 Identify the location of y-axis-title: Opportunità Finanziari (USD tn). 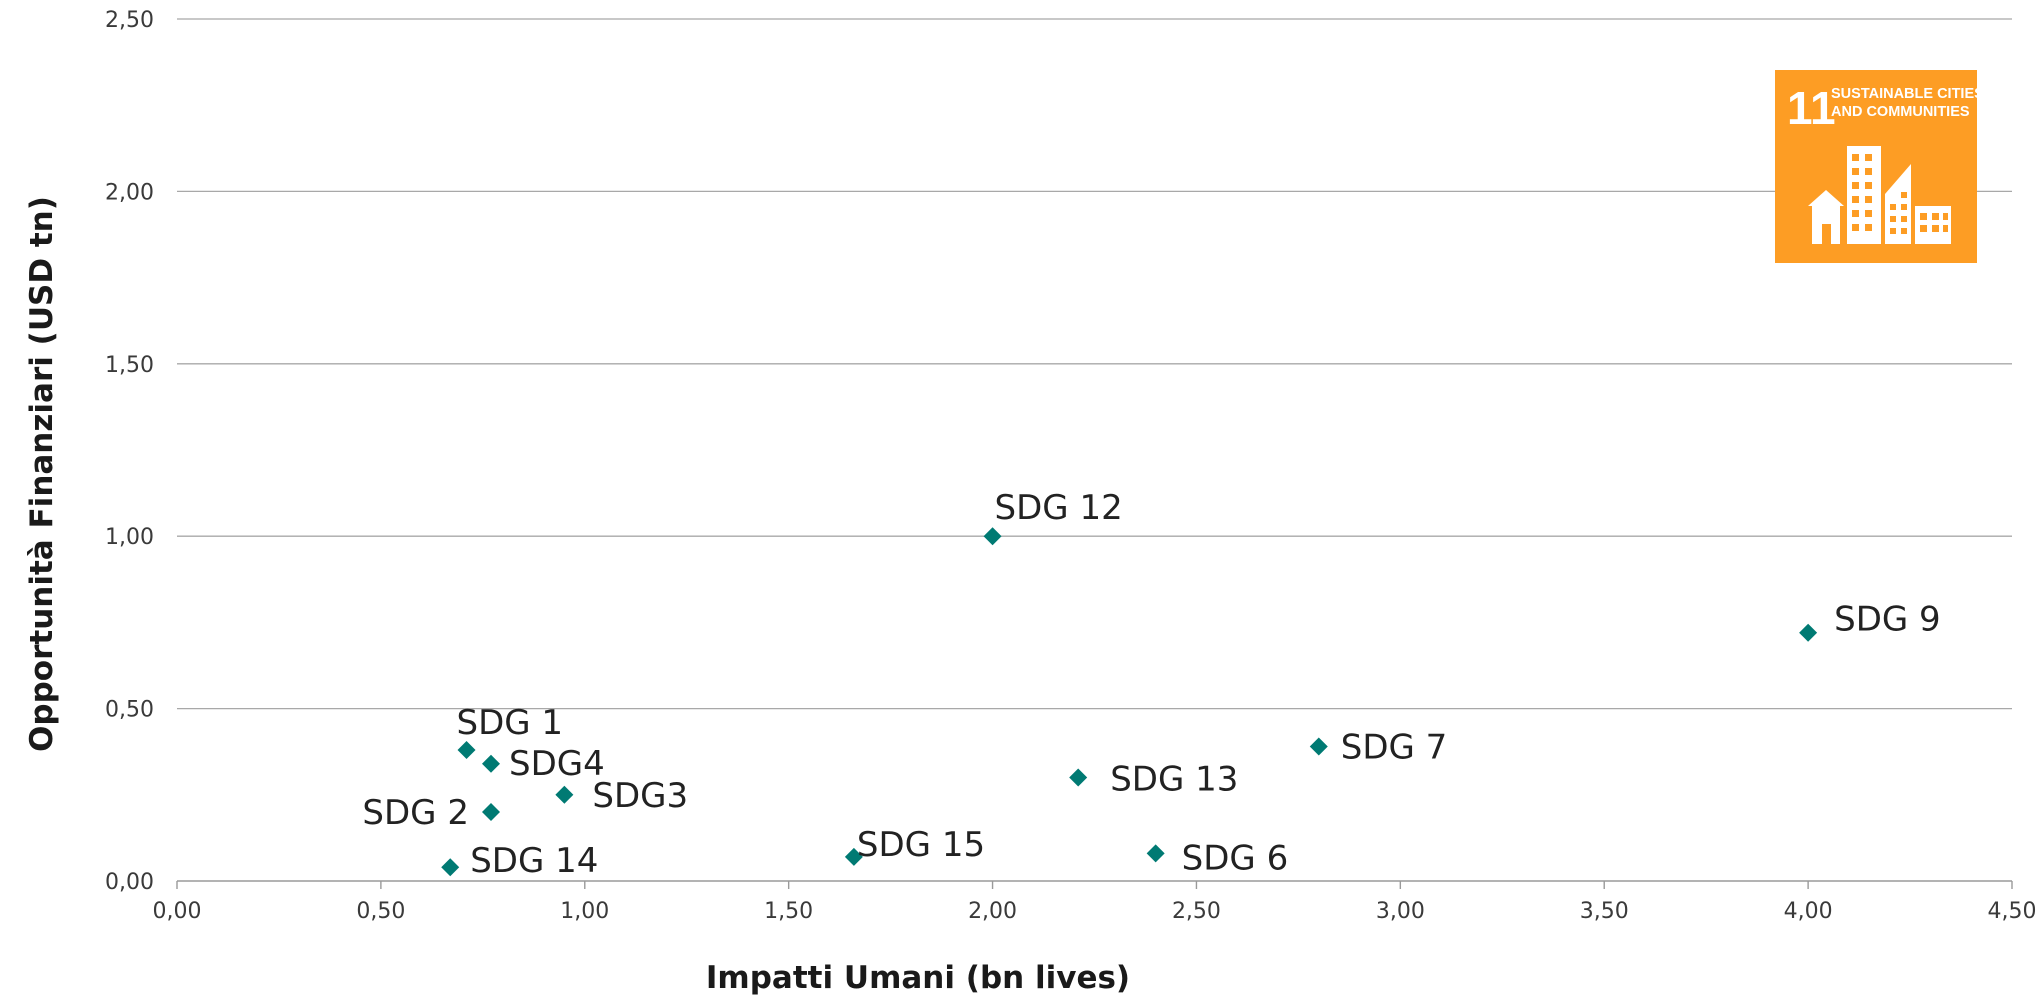
(42, 474).